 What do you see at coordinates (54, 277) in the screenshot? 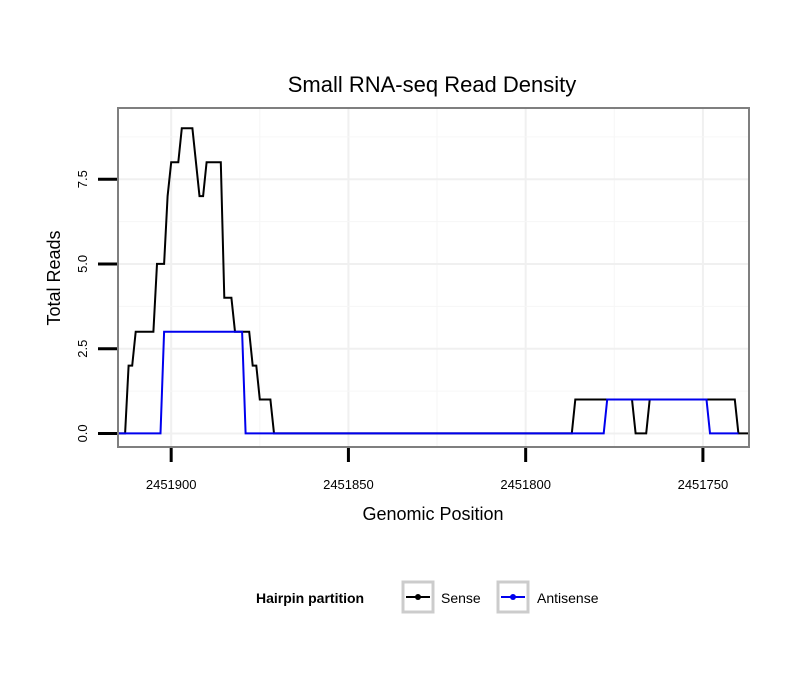
I see `y-axis-label: Total Reads` at bounding box center [54, 277].